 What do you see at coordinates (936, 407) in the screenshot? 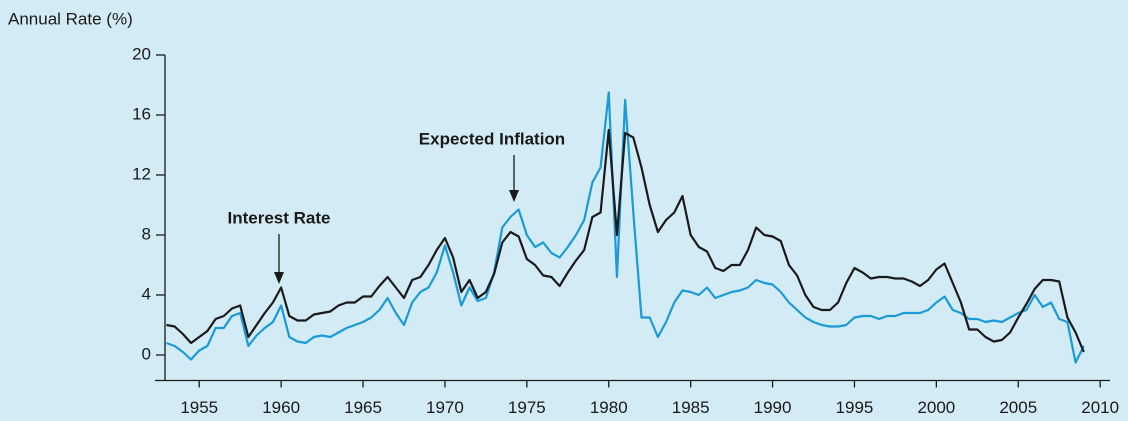
I see `x-tick-label: 2000` at bounding box center [936, 407].